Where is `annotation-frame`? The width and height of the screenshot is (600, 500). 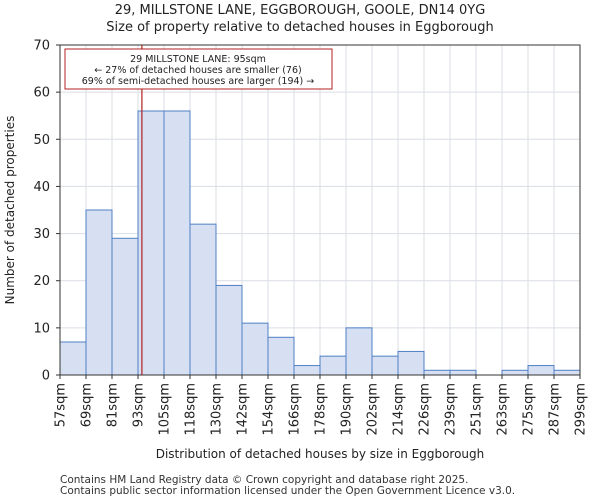
annotation-frame is located at coordinates (198, 69).